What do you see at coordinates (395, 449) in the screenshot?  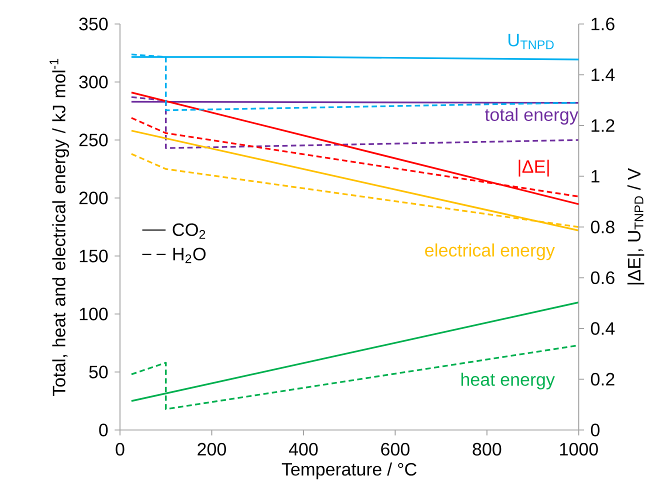 I see `x-tick-label: 600` at bounding box center [395, 449].